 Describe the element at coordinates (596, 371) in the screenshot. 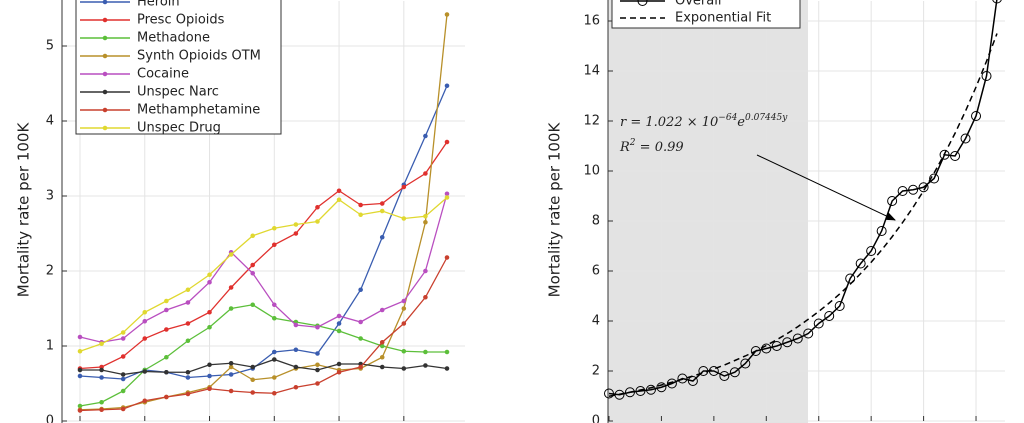

I see `y-tick-label: 2` at that location.